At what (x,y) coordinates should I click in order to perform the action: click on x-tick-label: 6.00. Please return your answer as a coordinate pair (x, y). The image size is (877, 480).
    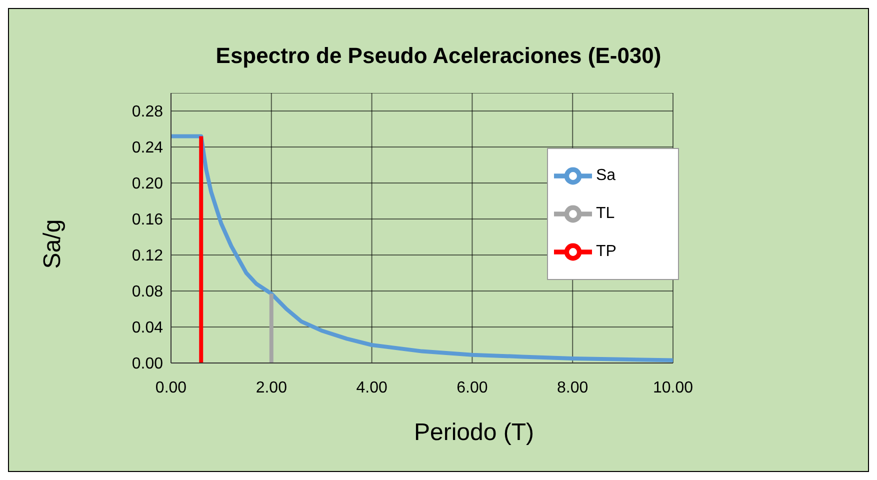
    Looking at the image, I should click on (472, 387).